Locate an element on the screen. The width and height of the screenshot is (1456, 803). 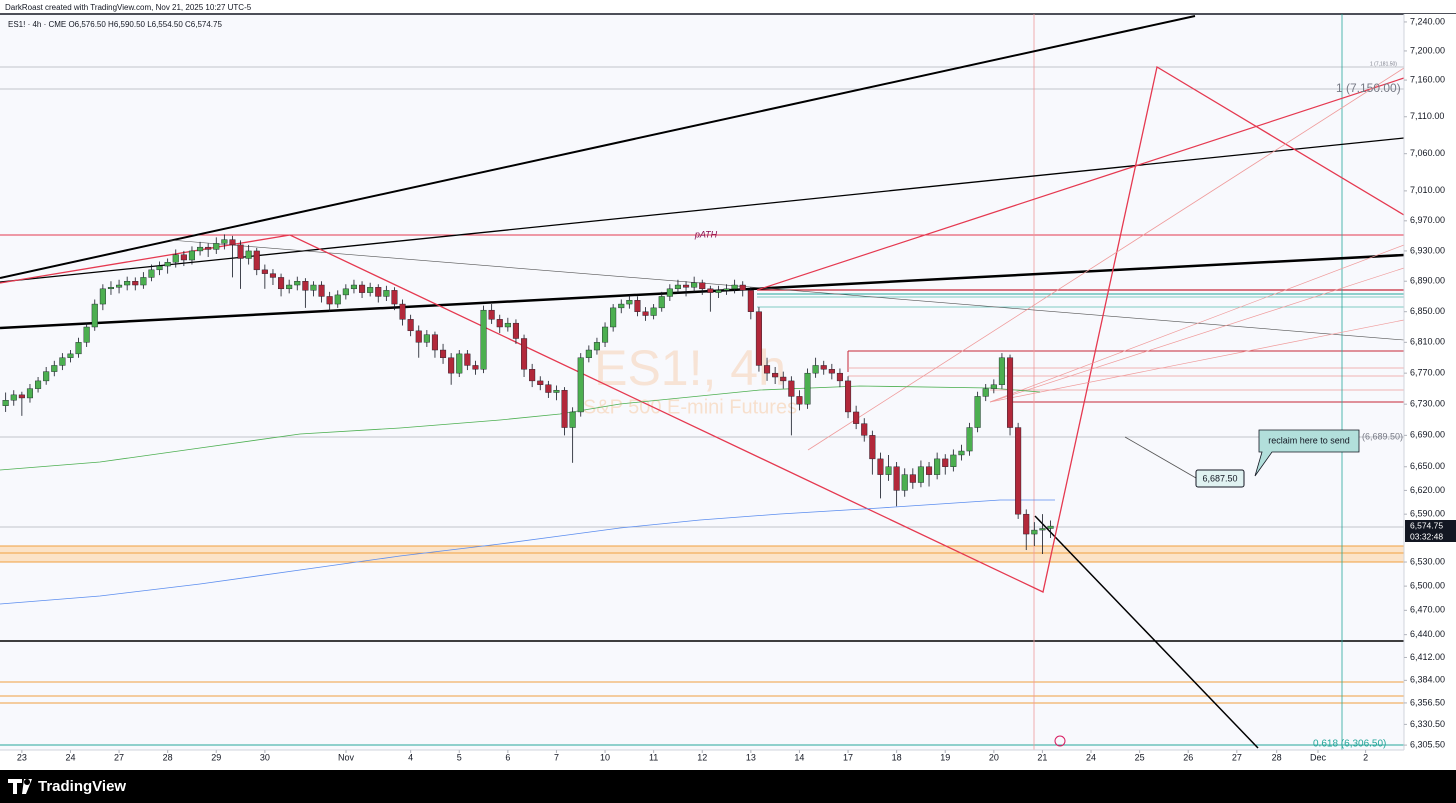
y-tick-label: 6,770.00 is located at coordinates (1427, 373).